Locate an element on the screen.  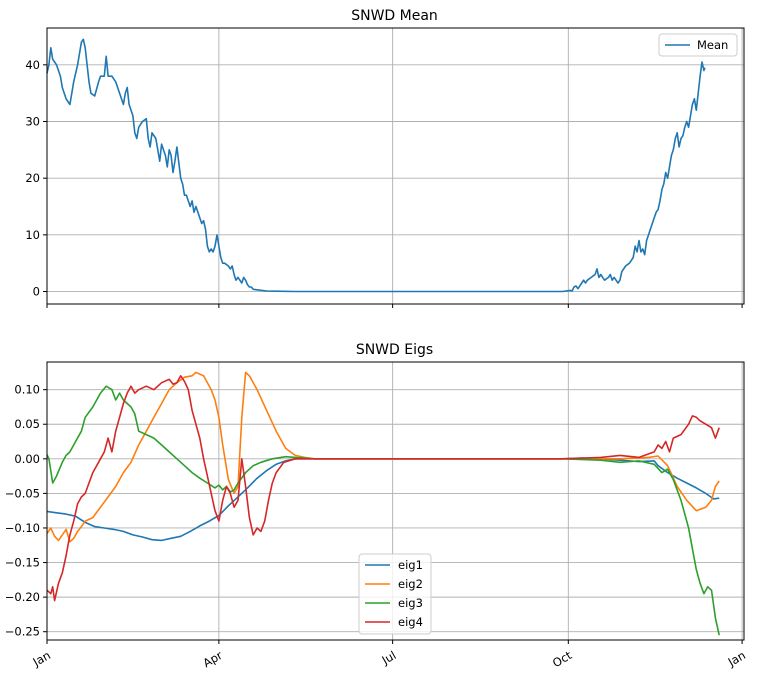
eigs-chart-title: SNWD Eigs is located at coordinates (394, 350).